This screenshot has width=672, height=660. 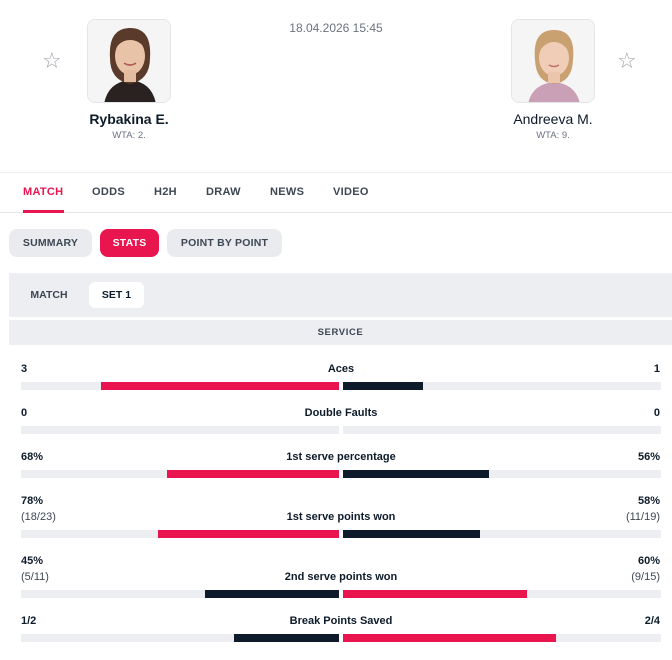 What do you see at coordinates (553, 119) in the screenshot?
I see `away-player-name: Andreeva M.` at bounding box center [553, 119].